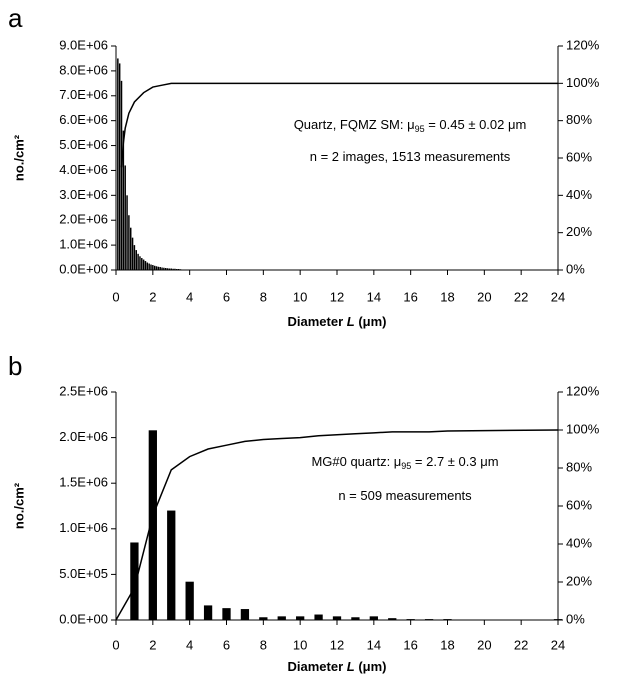 The width and height of the screenshot is (618, 681). What do you see at coordinates (83, 169) in the screenshot?
I see `y-tick-label: 4.0E+06` at bounding box center [83, 169].